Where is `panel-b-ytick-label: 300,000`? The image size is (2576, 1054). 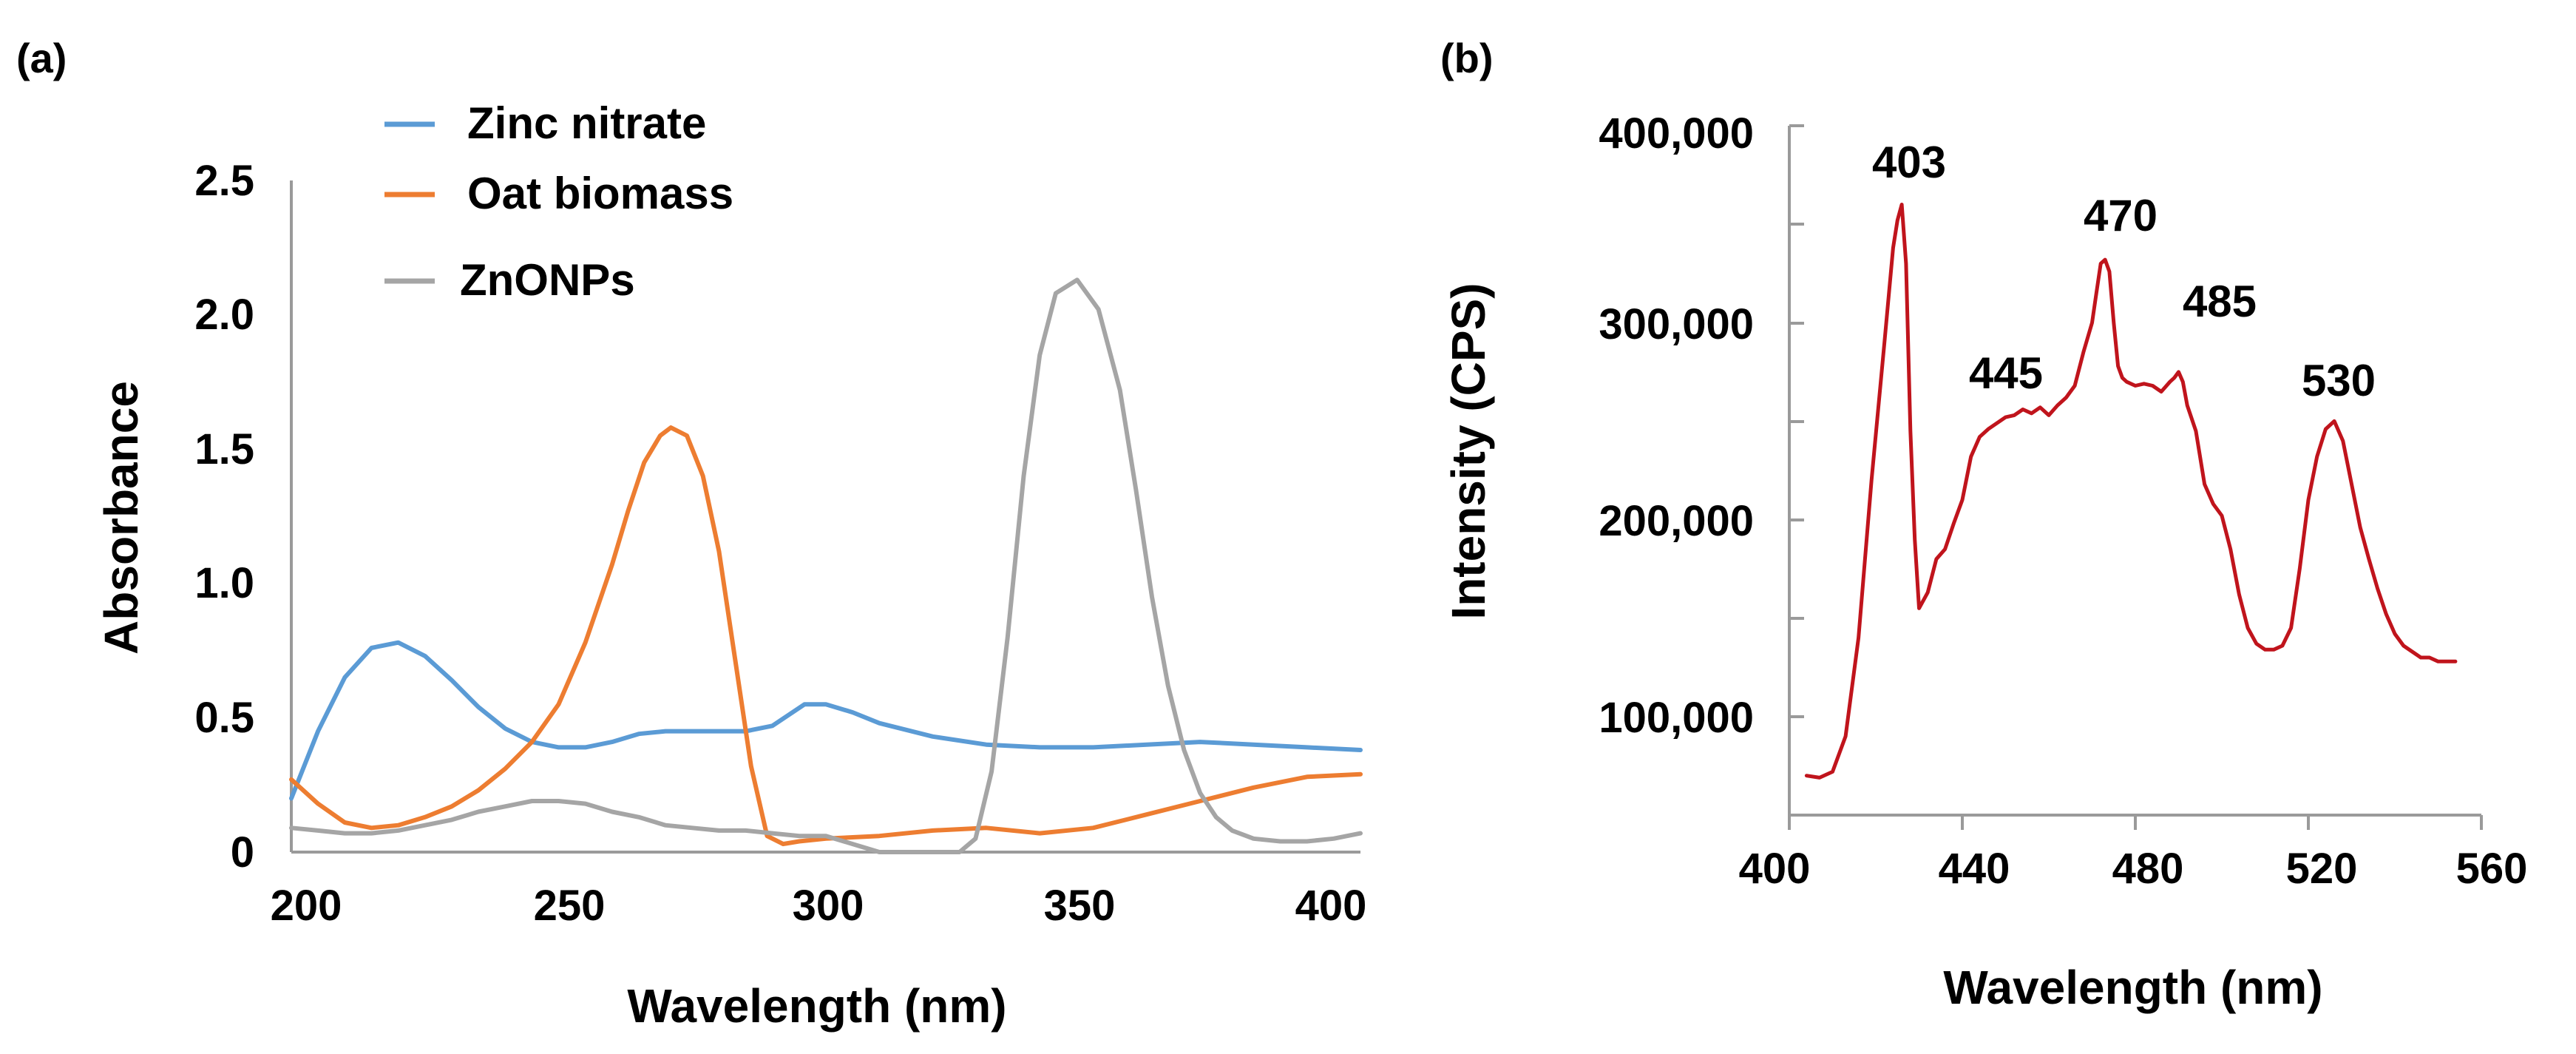 panel-b-ytick-label: 300,000 is located at coordinates (1676, 324).